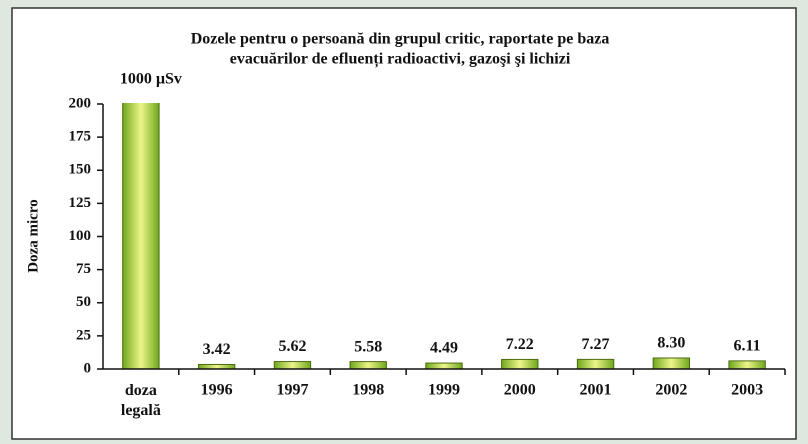 This screenshot has width=808, height=444. Describe the element at coordinates (80, 137) in the screenshot. I see `y-tick-label: 175` at that location.